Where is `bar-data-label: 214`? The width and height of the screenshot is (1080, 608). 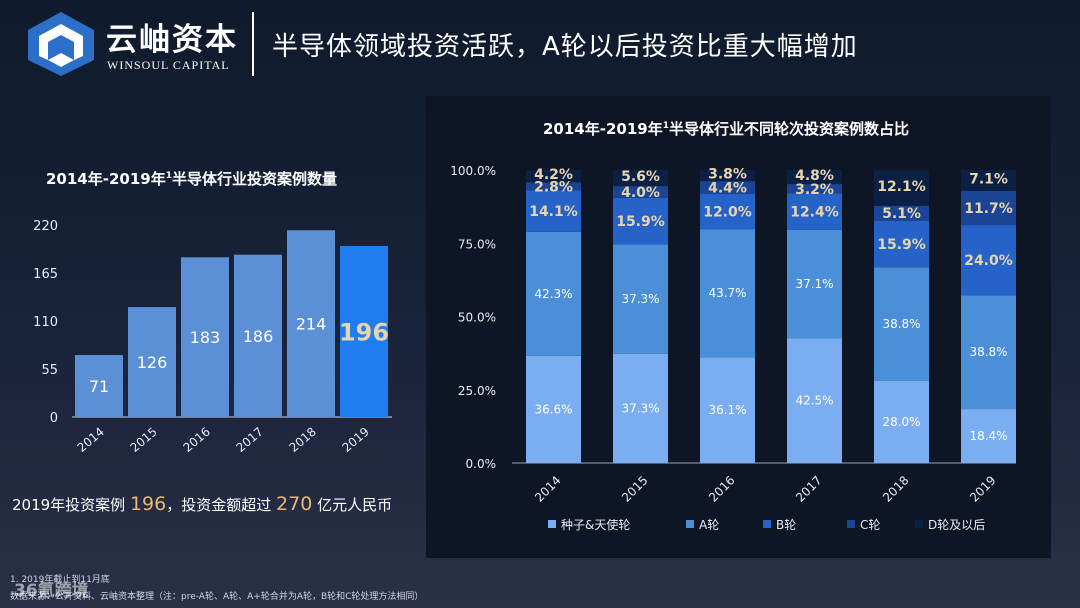 bar-data-label: 214 is located at coordinates (311, 324).